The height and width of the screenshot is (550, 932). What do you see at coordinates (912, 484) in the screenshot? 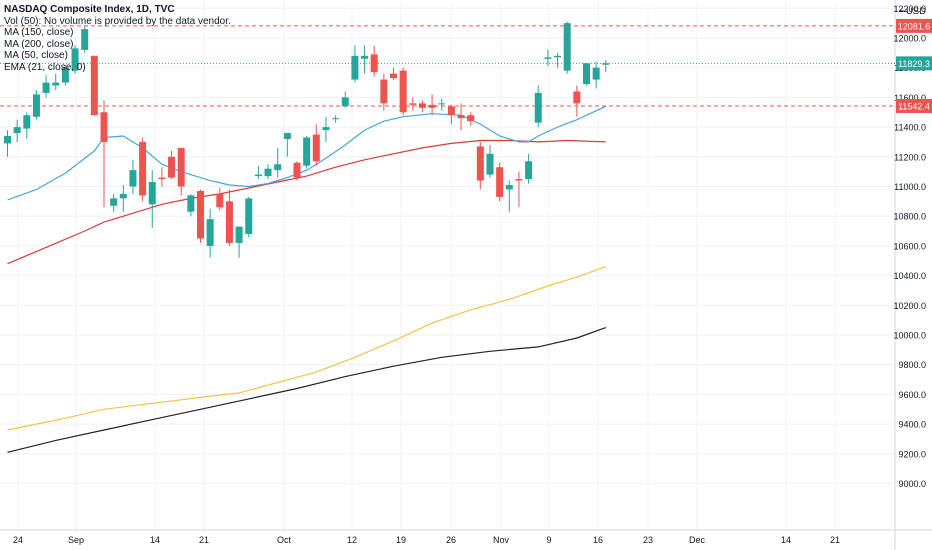
I see `price-tick-label: 9000.0` at bounding box center [912, 484].